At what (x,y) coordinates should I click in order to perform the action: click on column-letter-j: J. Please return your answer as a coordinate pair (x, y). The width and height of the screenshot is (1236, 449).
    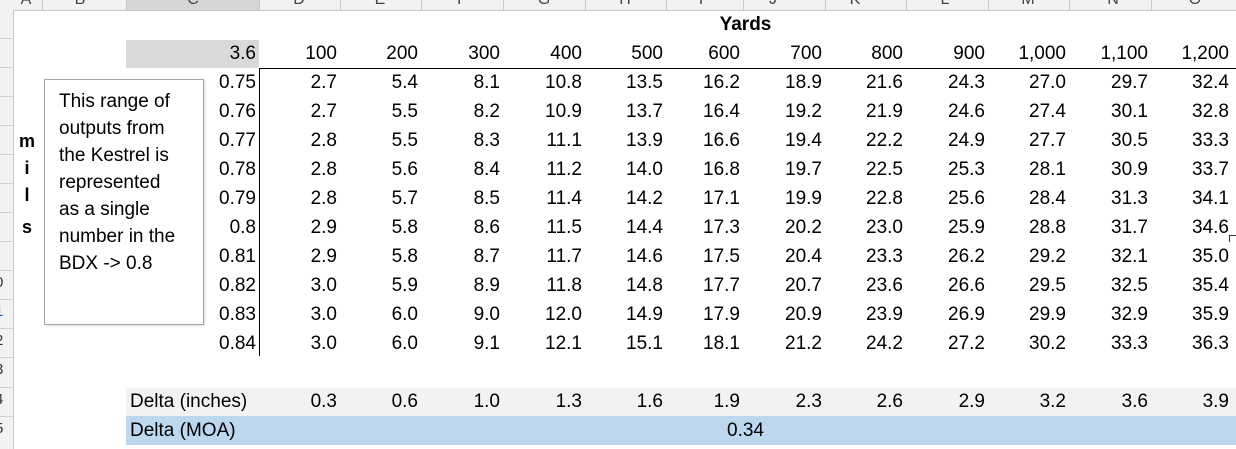
    Looking at the image, I should click on (773, 4).